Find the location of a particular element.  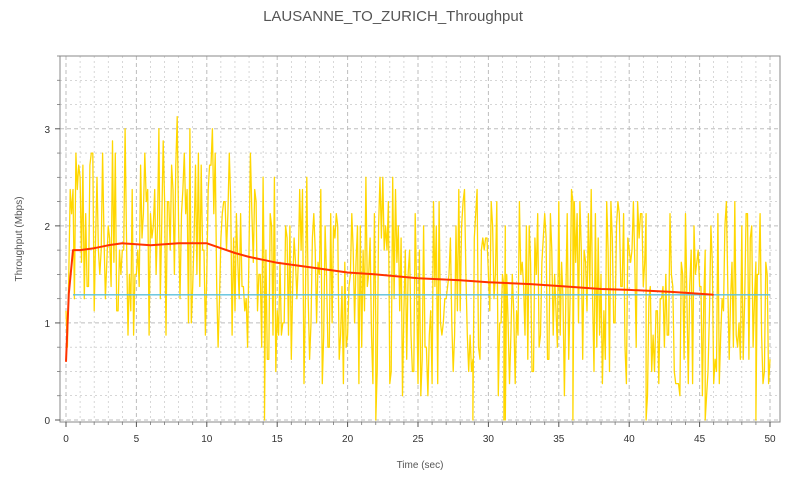

y-axis-title: Throughput (Mbps) is located at coordinates (19, 238).